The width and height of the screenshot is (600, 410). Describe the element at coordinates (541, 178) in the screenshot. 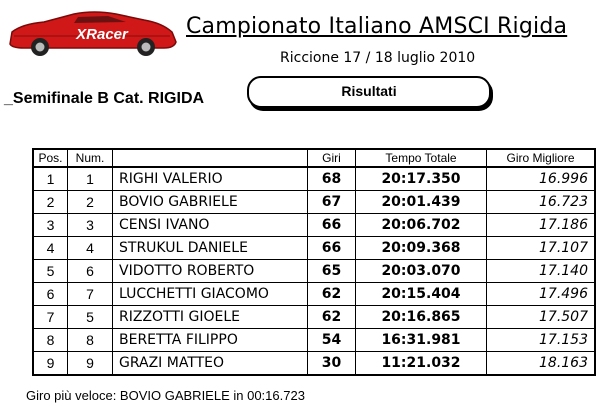

I see `cell-best-lap: 16.996` at that location.